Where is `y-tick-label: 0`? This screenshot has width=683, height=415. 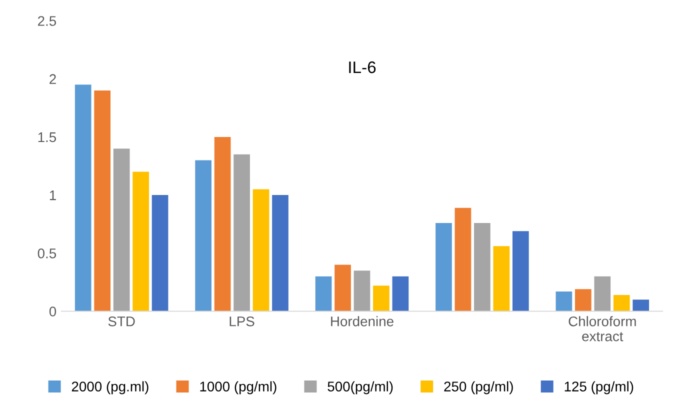
y-tick-label: 0 is located at coordinates (52, 311).